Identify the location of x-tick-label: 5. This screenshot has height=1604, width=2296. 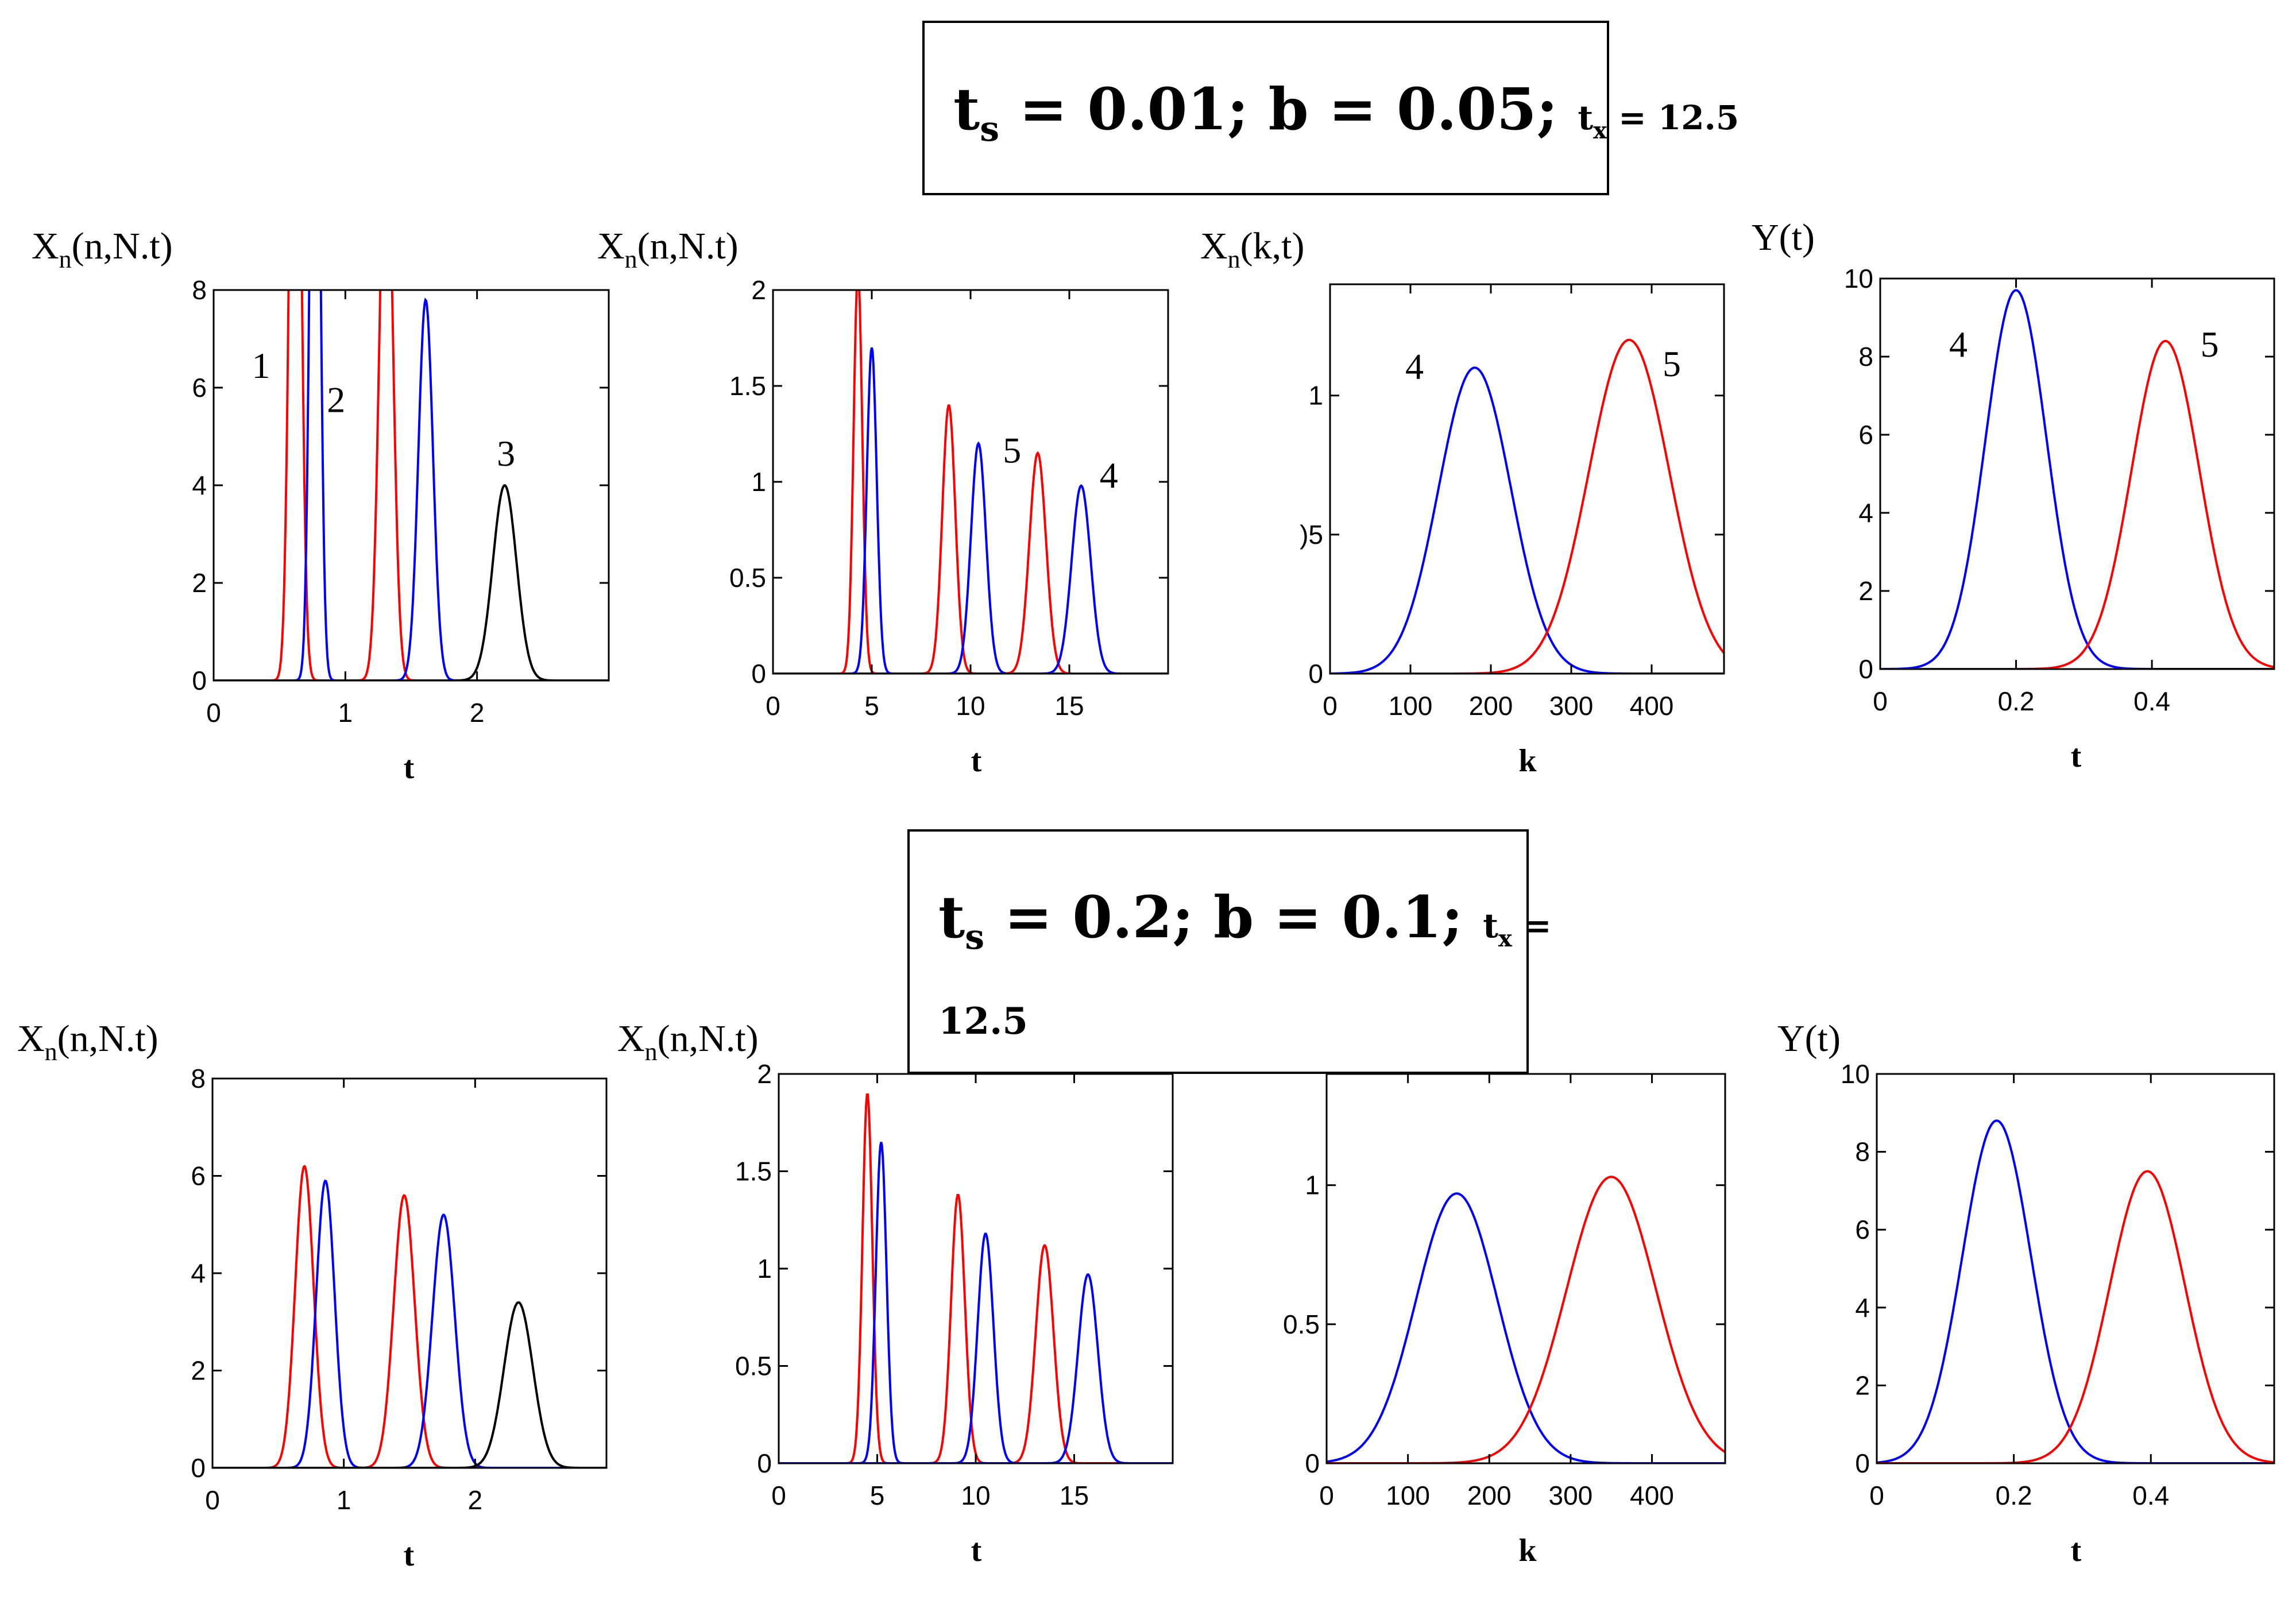
(877, 1495).